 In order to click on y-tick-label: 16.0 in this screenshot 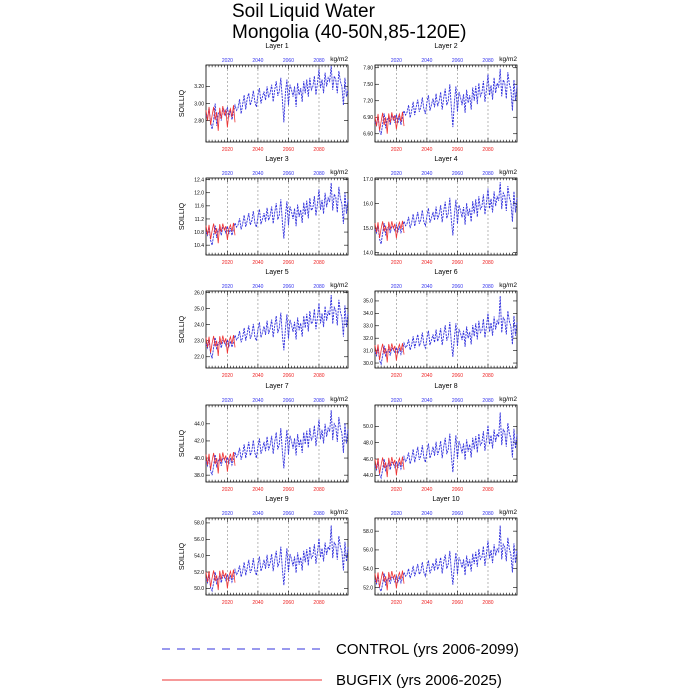, I will do `click(368, 204)`.